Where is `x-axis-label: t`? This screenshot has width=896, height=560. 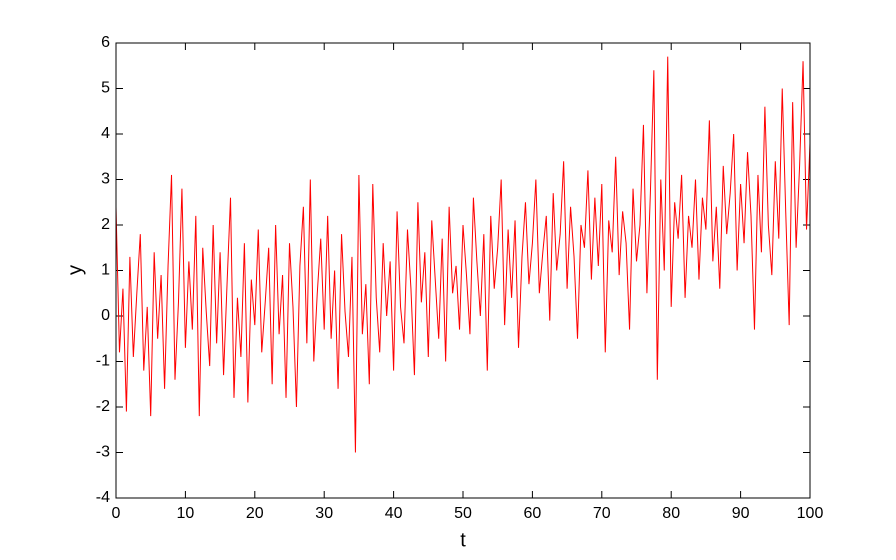 x-axis-label: t is located at coordinates (463, 540).